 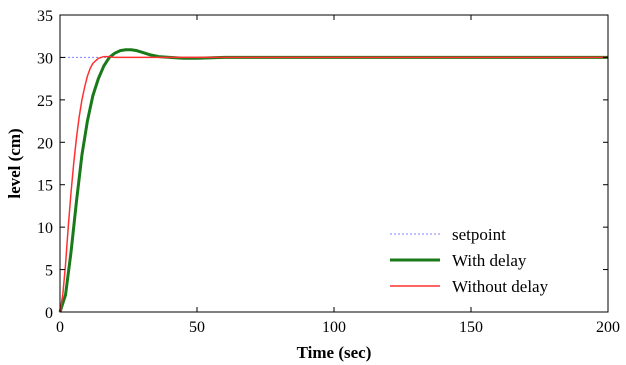 What do you see at coordinates (14, 163) in the screenshot?
I see `y-axis-label: level (cm)` at bounding box center [14, 163].